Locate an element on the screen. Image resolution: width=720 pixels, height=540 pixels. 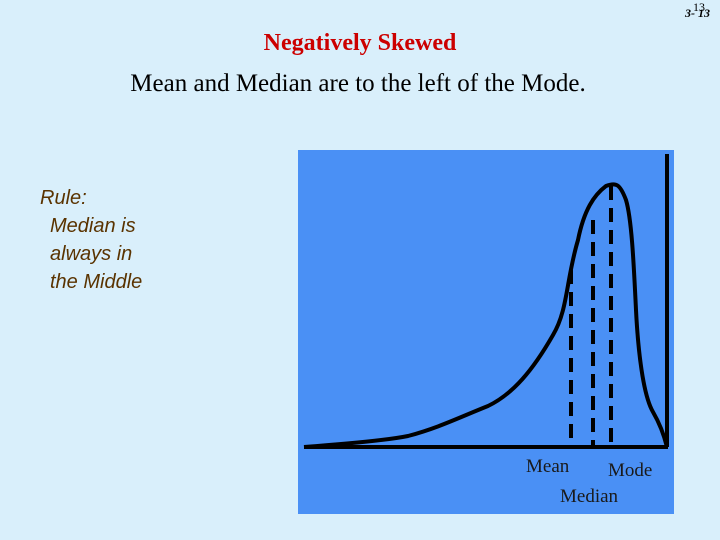
mode-label: Mode is located at coordinates (630, 470).